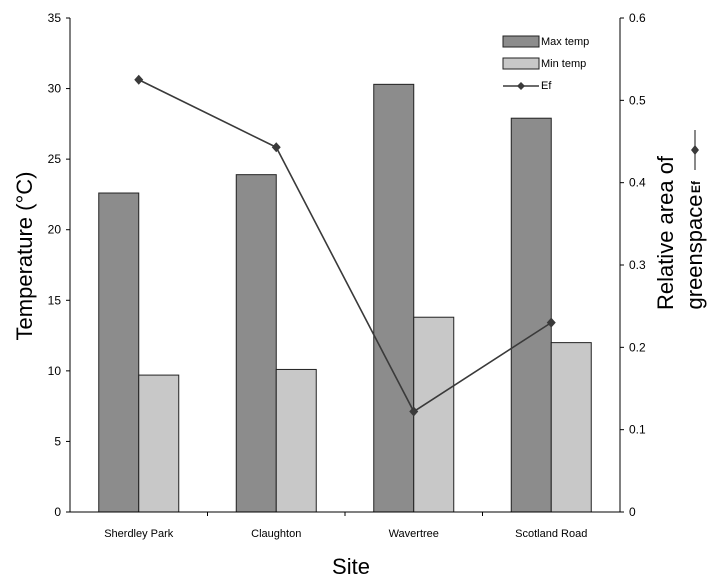 This screenshot has height=575, width=710. I want to click on legend-label-ef: Ef, so click(546, 86).